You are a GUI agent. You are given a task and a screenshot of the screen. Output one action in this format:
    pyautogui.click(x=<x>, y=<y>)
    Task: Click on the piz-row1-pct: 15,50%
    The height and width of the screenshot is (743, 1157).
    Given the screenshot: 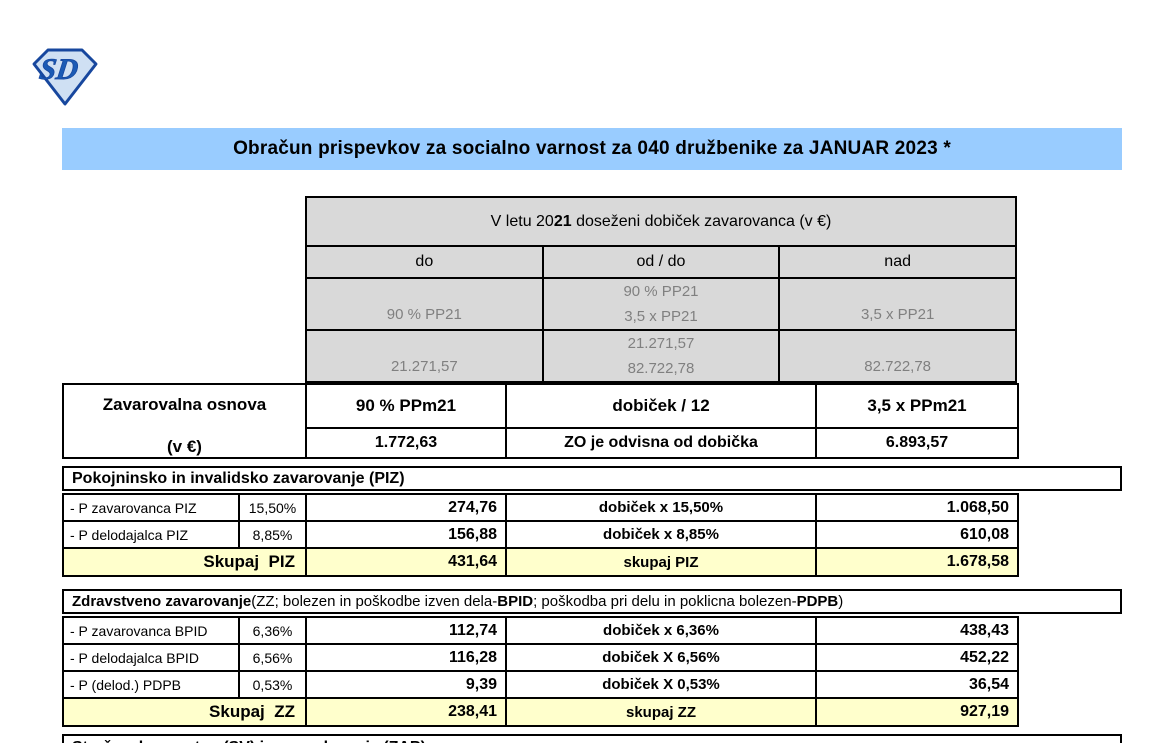 What is the action you would take?
    pyautogui.click(x=272, y=507)
    